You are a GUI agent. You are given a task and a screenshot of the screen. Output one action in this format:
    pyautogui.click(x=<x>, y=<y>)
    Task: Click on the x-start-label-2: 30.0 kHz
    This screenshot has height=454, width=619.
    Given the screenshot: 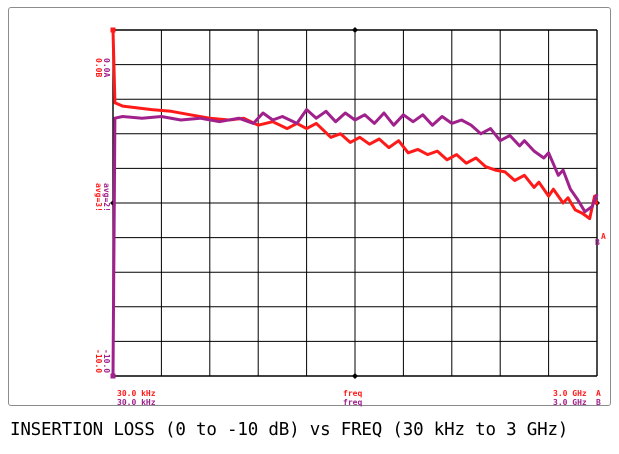 What is the action you would take?
    pyautogui.click(x=136, y=402)
    